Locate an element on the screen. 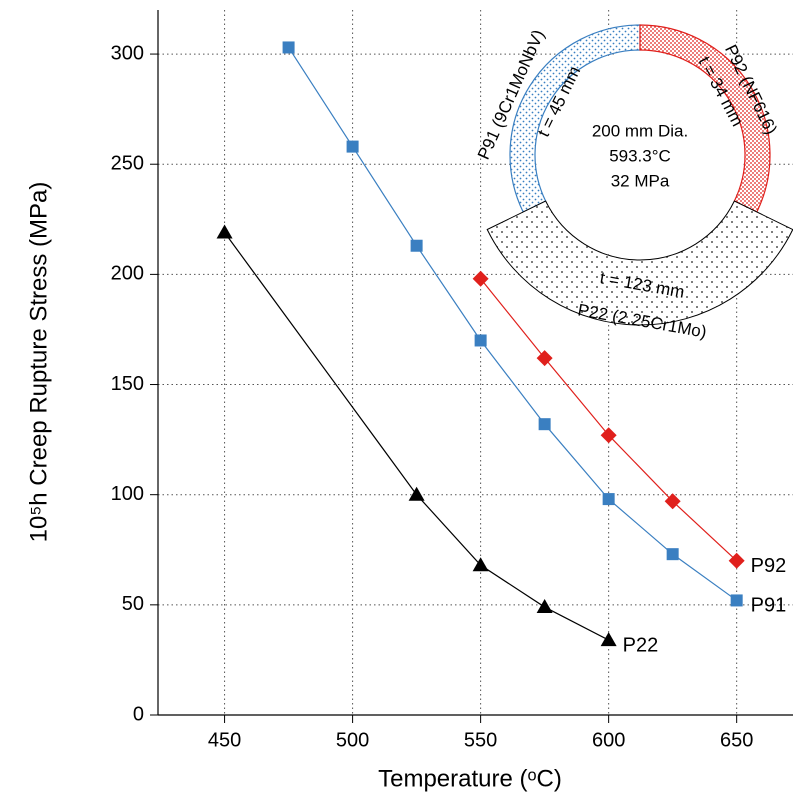 The height and width of the screenshot is (795, 793). series-label: P22 is located at coordinates (641, 645).